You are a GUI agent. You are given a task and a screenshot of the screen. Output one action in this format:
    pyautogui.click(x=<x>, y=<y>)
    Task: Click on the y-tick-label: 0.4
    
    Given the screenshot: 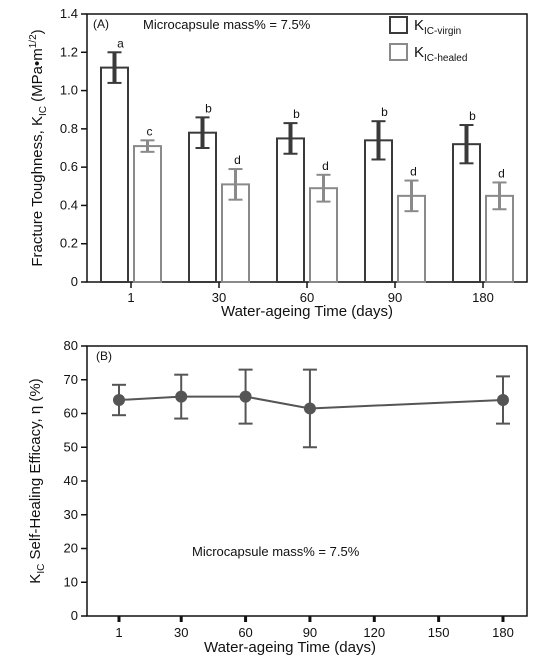 What is the action you would take?
    pyautogui.click(x=69, y=204)
    